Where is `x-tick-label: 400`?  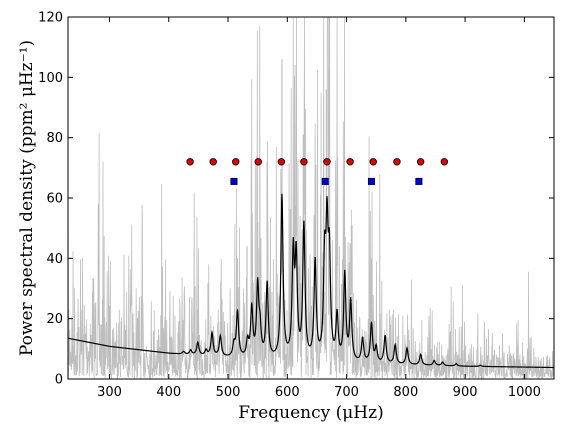 x-tick-label: 400 is located at coordinates (168, 392).